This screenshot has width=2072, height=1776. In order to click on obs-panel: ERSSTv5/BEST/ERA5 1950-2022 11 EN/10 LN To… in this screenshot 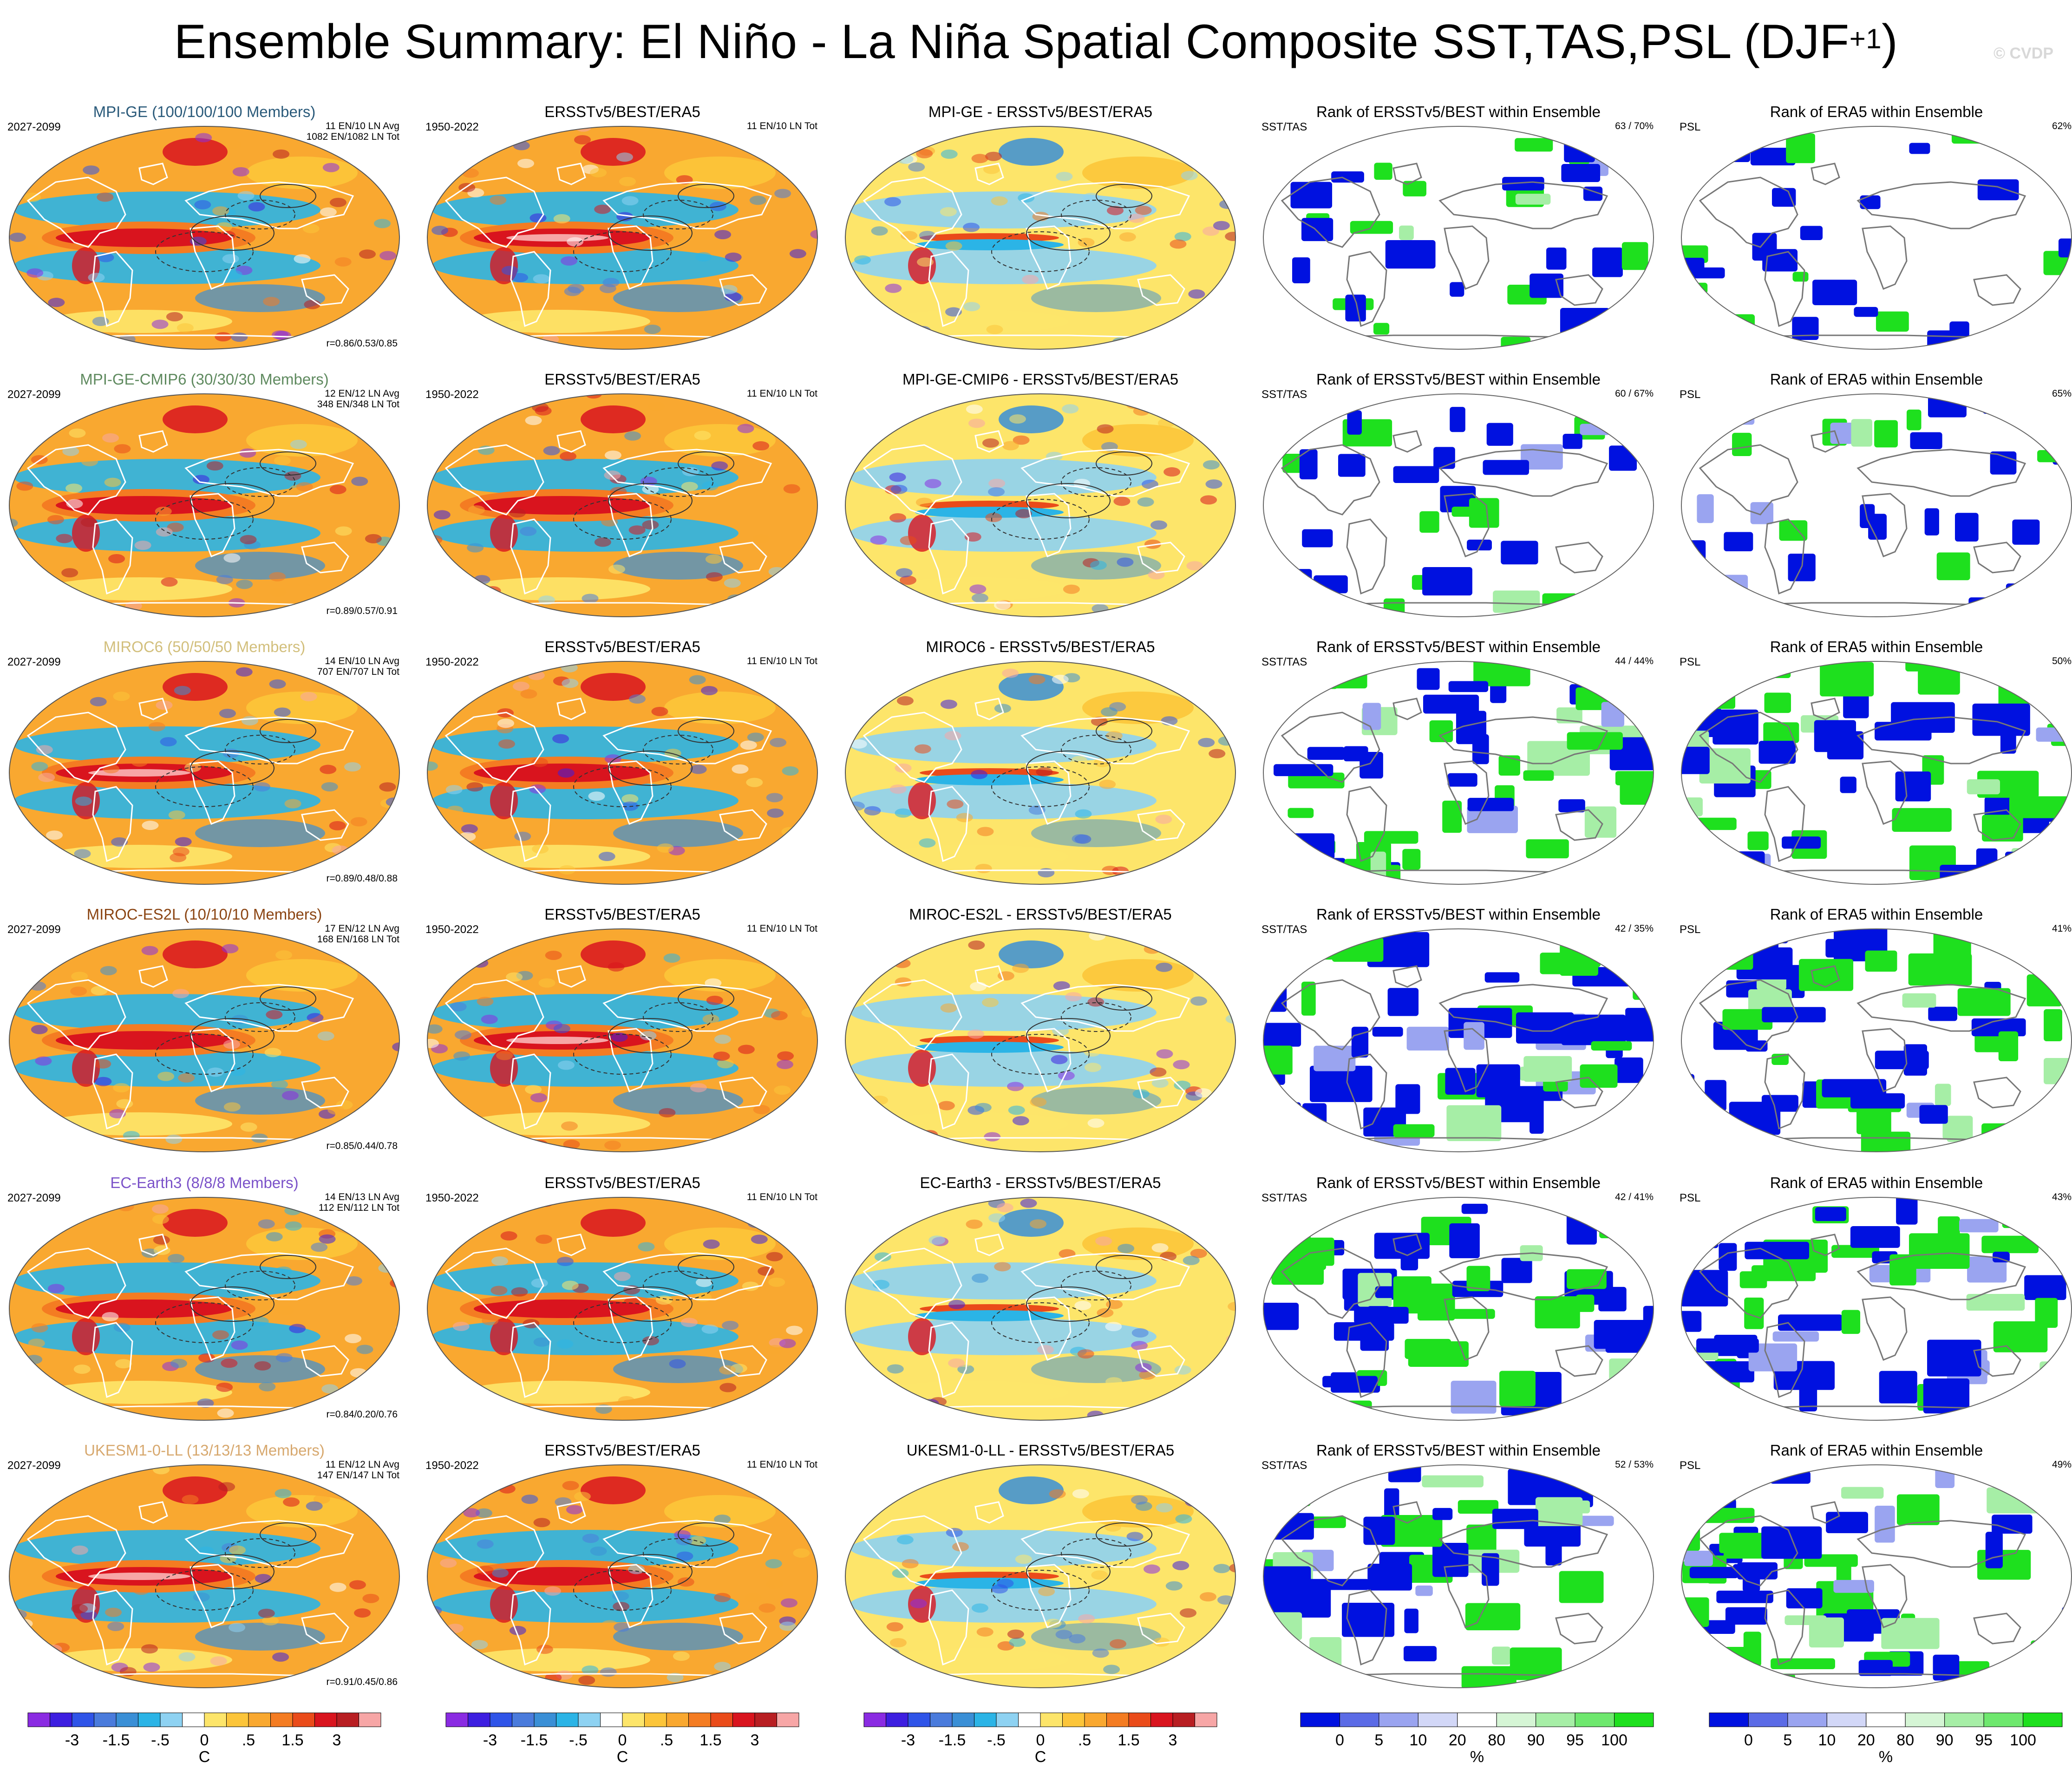, I will do `click(622, 771)`.